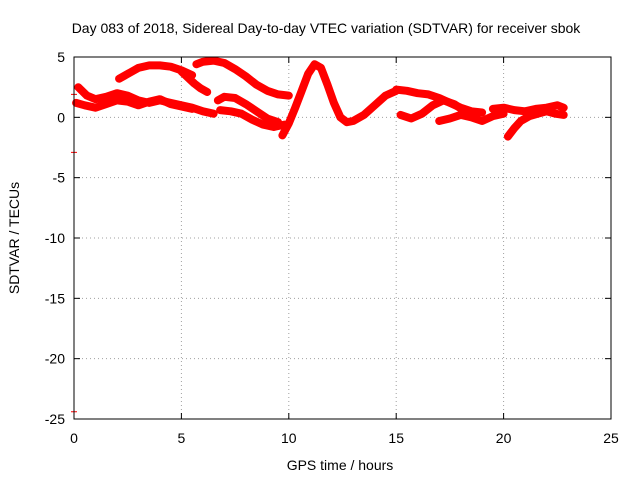 This screenshot has height=485, width=640. Describe the element at coordinates (74, 438) in the screenshot. I see `x-tick-label: 0` at that location.